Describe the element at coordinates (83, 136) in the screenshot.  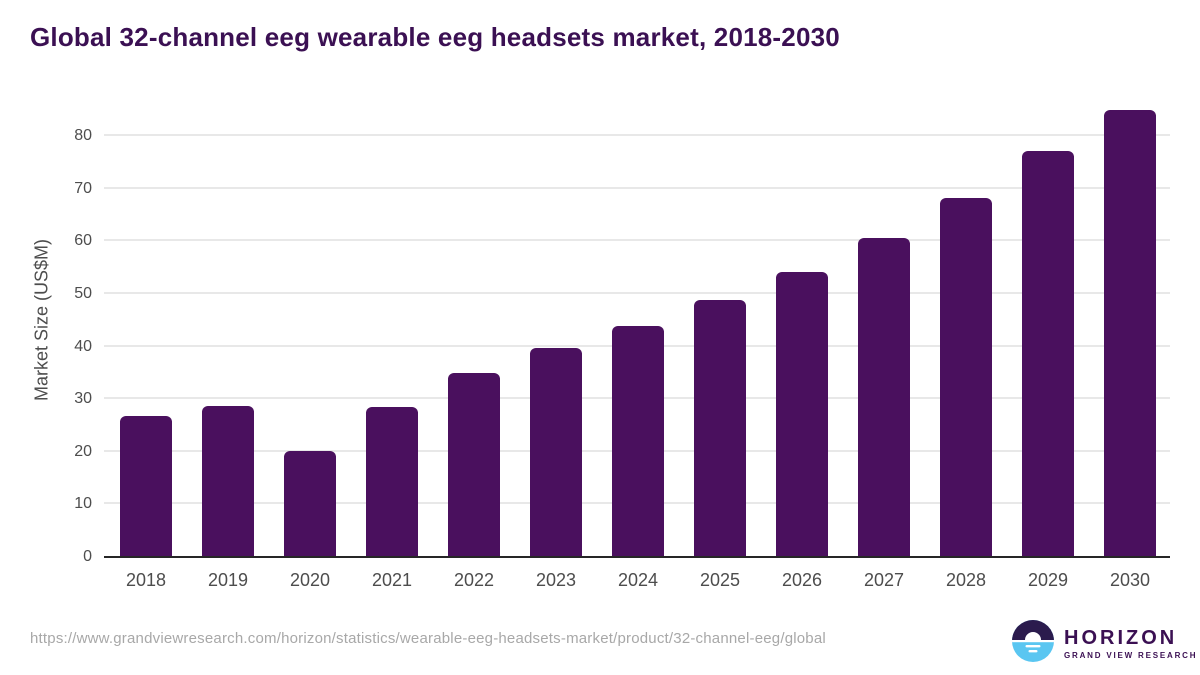
I see `y-tick-label-80: 80` at that location.